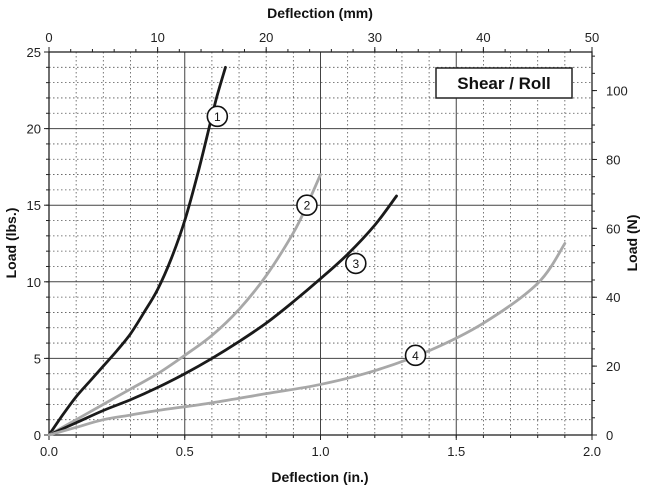  Describe the element at coordinates (632, 243) in the screenshot. I see `y2-axis-title: Load (N)` at that location.